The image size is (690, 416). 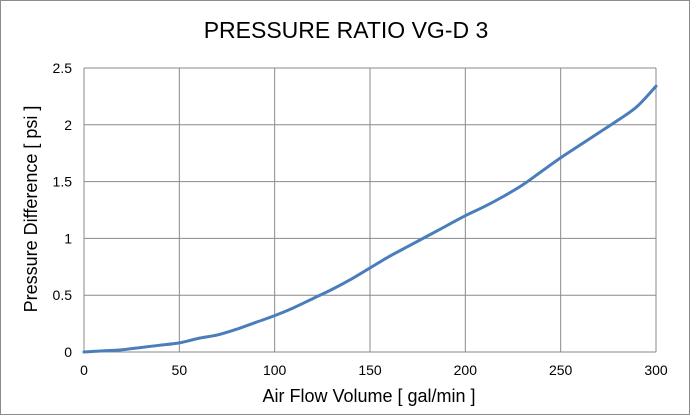 I want to click on y-tick-label: 0, so click(x=68, y=352).